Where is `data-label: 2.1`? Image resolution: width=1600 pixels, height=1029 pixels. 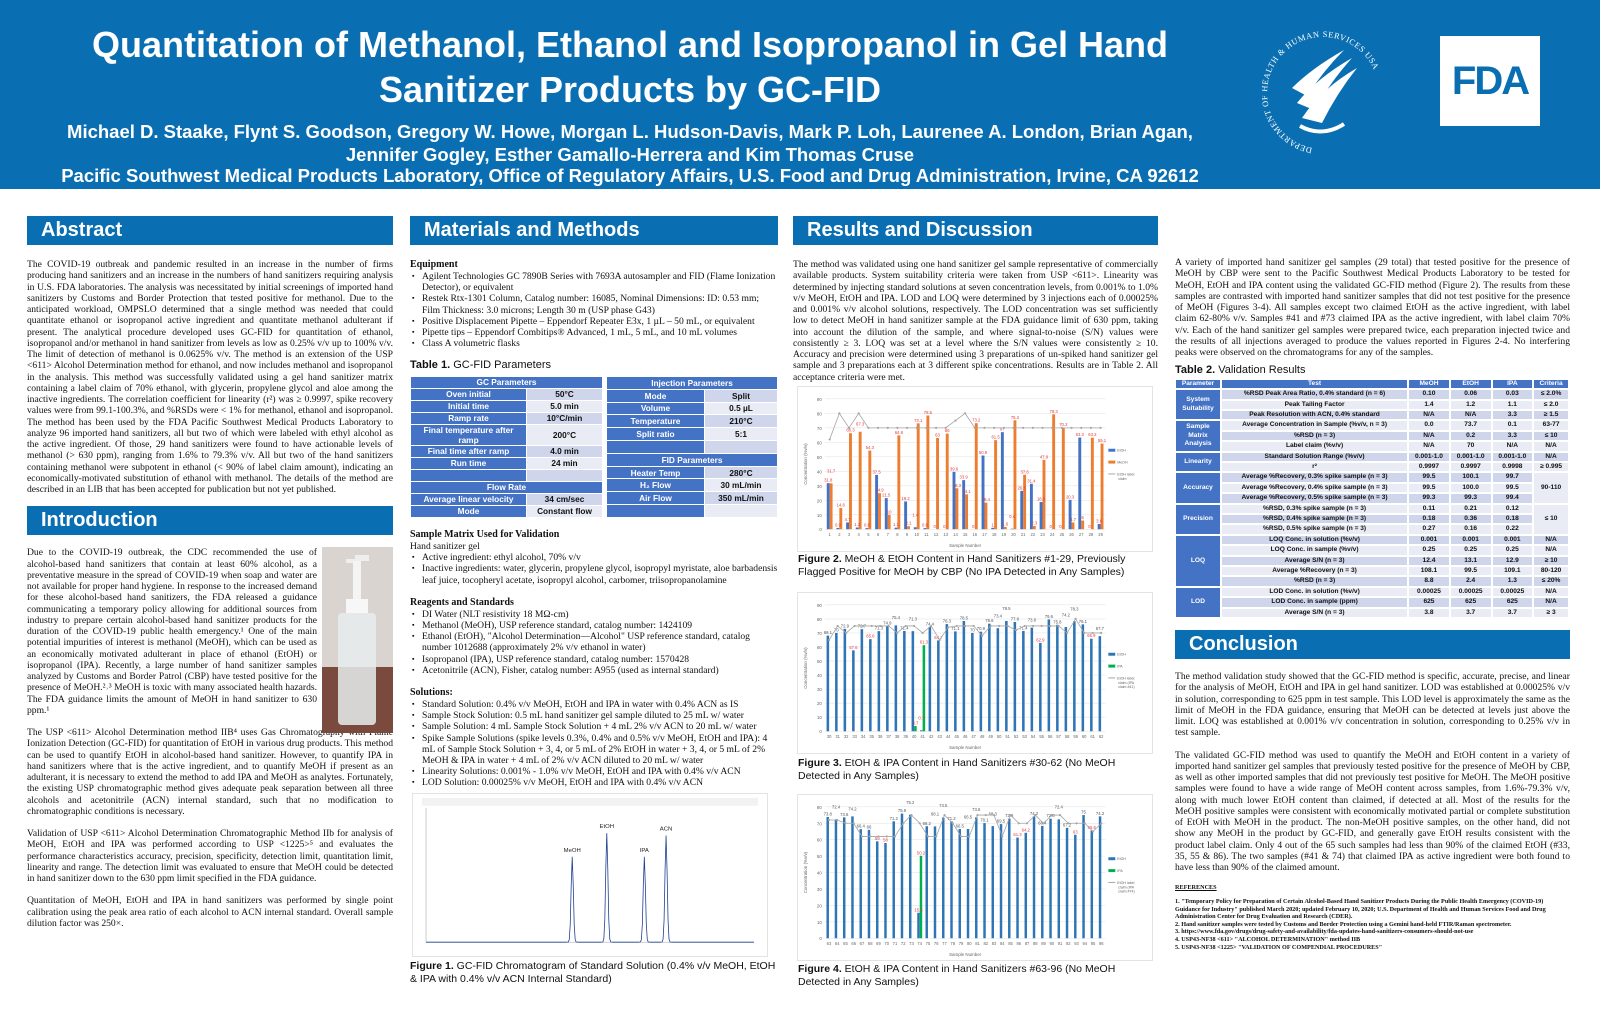 data-label: 2.1 is located at coordinates (909, 523).